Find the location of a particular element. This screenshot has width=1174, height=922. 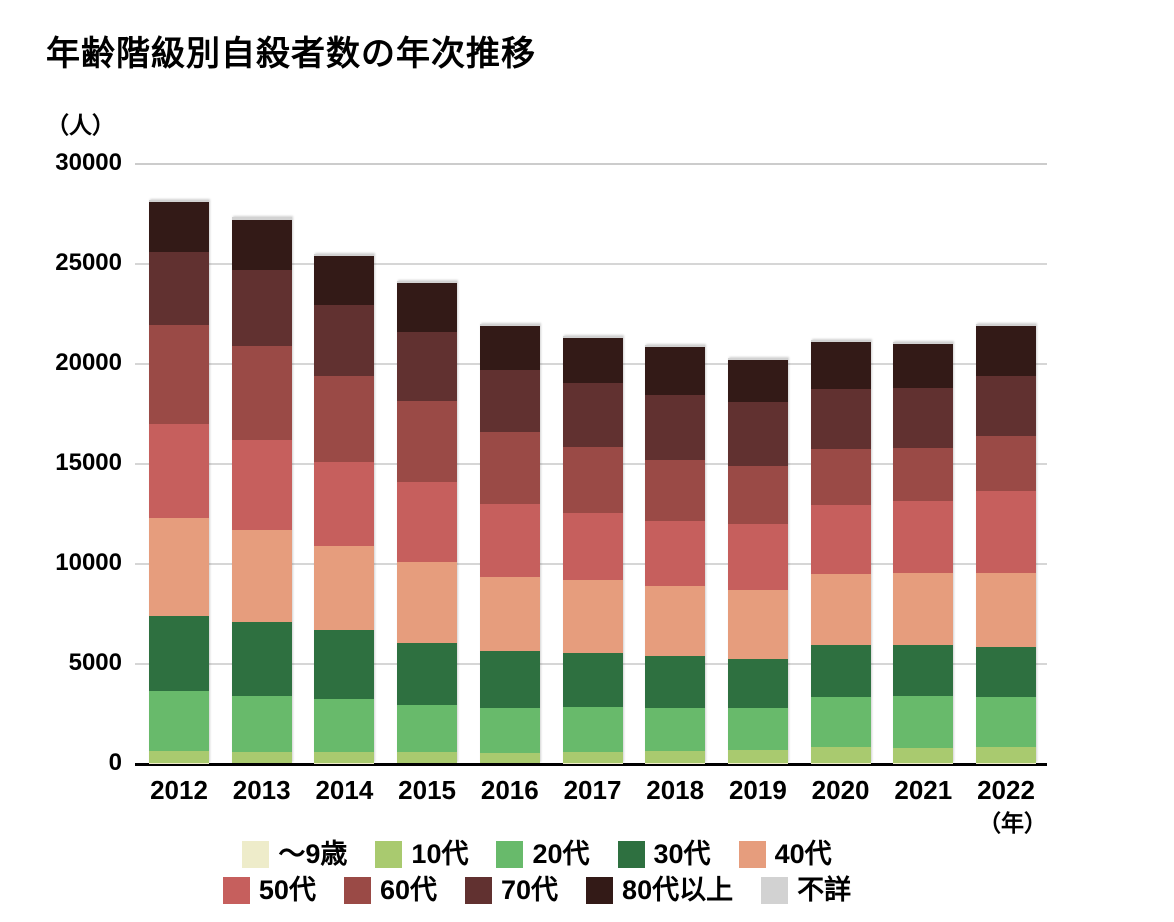

bar-2017-segment-age-50s is located at coordinates (592, 547).